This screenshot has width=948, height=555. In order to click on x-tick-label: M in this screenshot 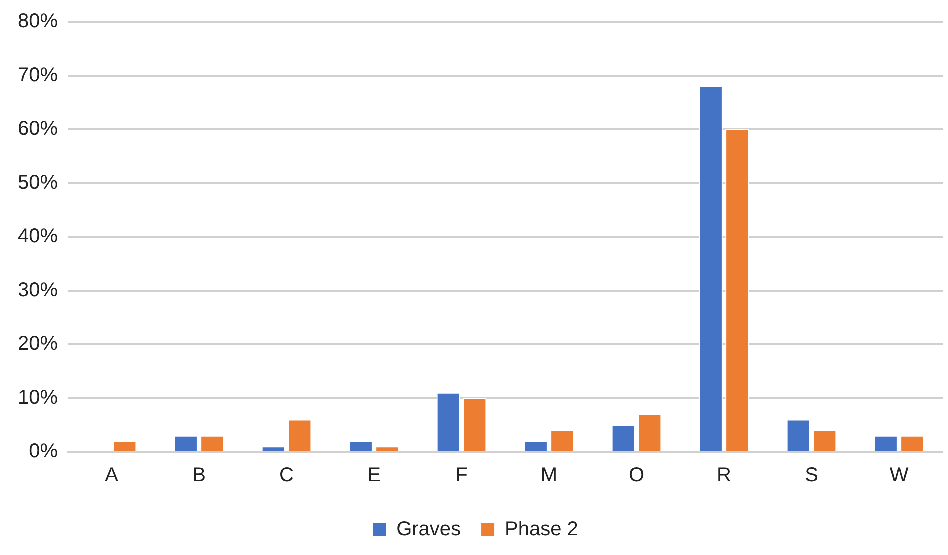, I will do `click(549, 475)`.